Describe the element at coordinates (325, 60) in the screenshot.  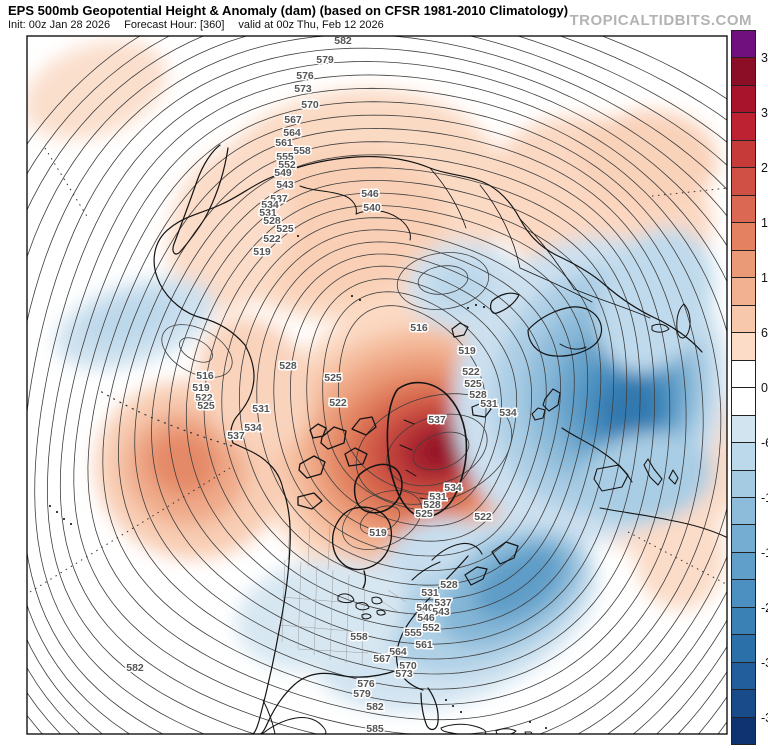
I see `contour-label: 579` at that location.